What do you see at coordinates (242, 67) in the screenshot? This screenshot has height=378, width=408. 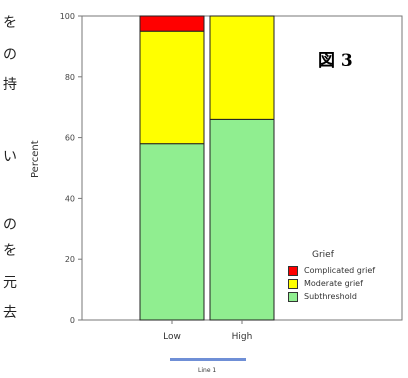 I see `bar-segment-moderate-grief-high` at bounding box center [242, 67].